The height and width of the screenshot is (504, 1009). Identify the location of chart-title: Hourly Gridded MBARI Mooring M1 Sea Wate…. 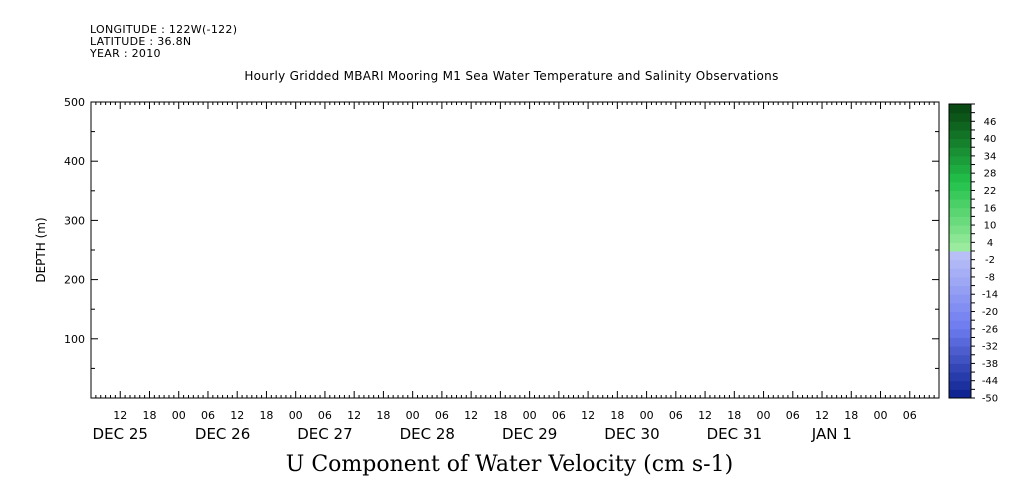
(511, 76).